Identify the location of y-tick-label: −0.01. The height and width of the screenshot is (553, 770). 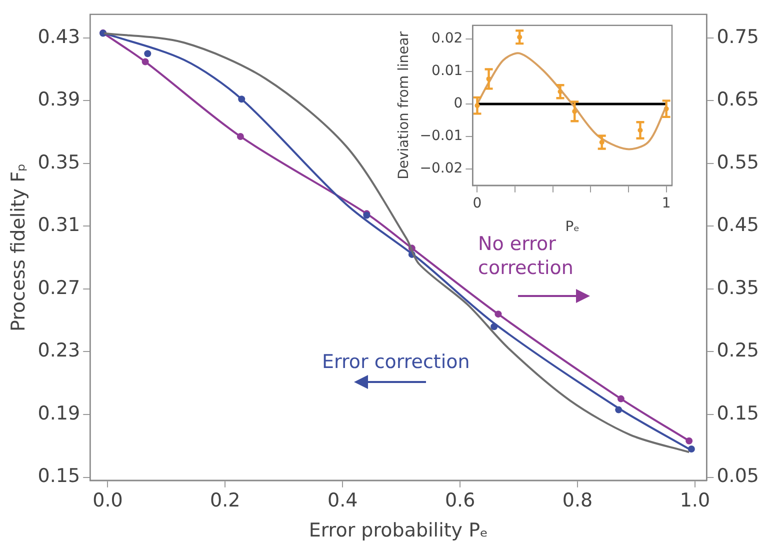
(441, 136).